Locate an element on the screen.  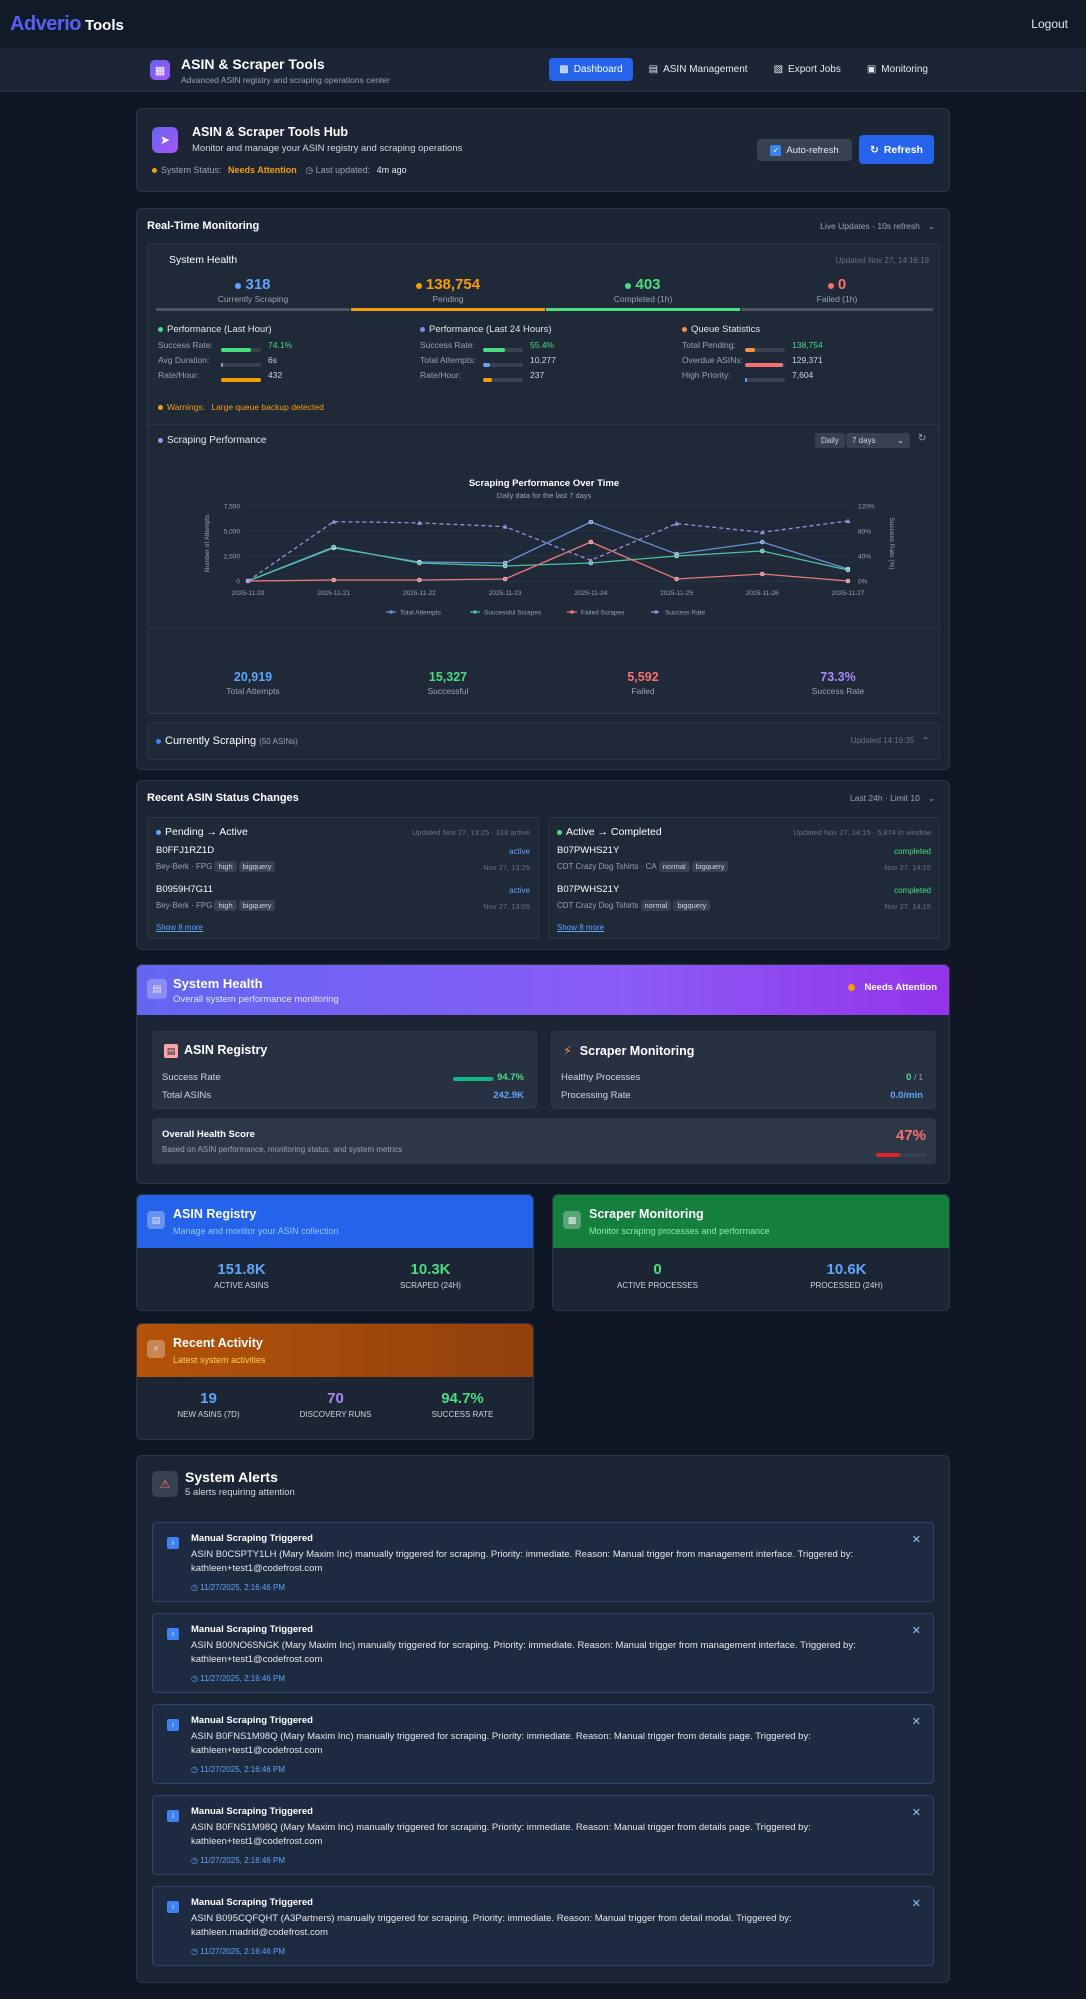
reload-chart-icon: ↻ is located at coordinates (922, 438).